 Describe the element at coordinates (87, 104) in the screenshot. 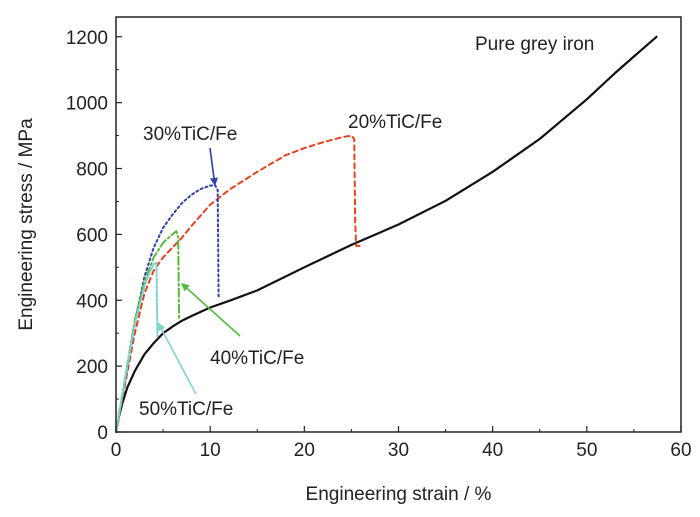

I see `y-tick-label: 1000` at that location.